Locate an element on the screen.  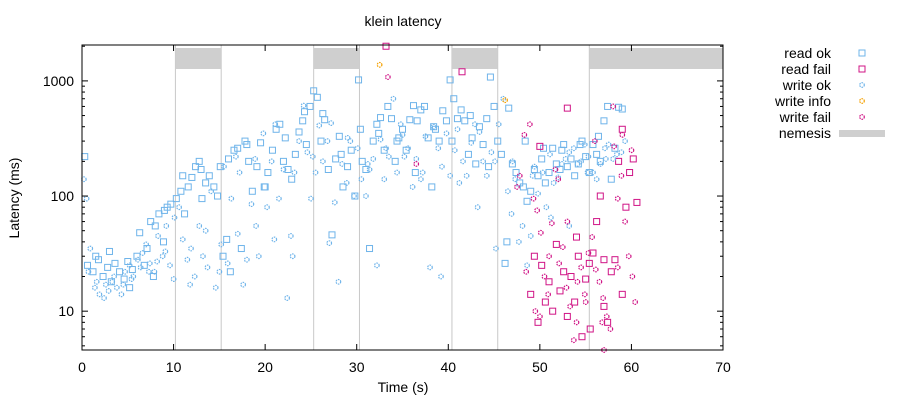
x-tick-label: 0 is located at coordinates (82, 367).